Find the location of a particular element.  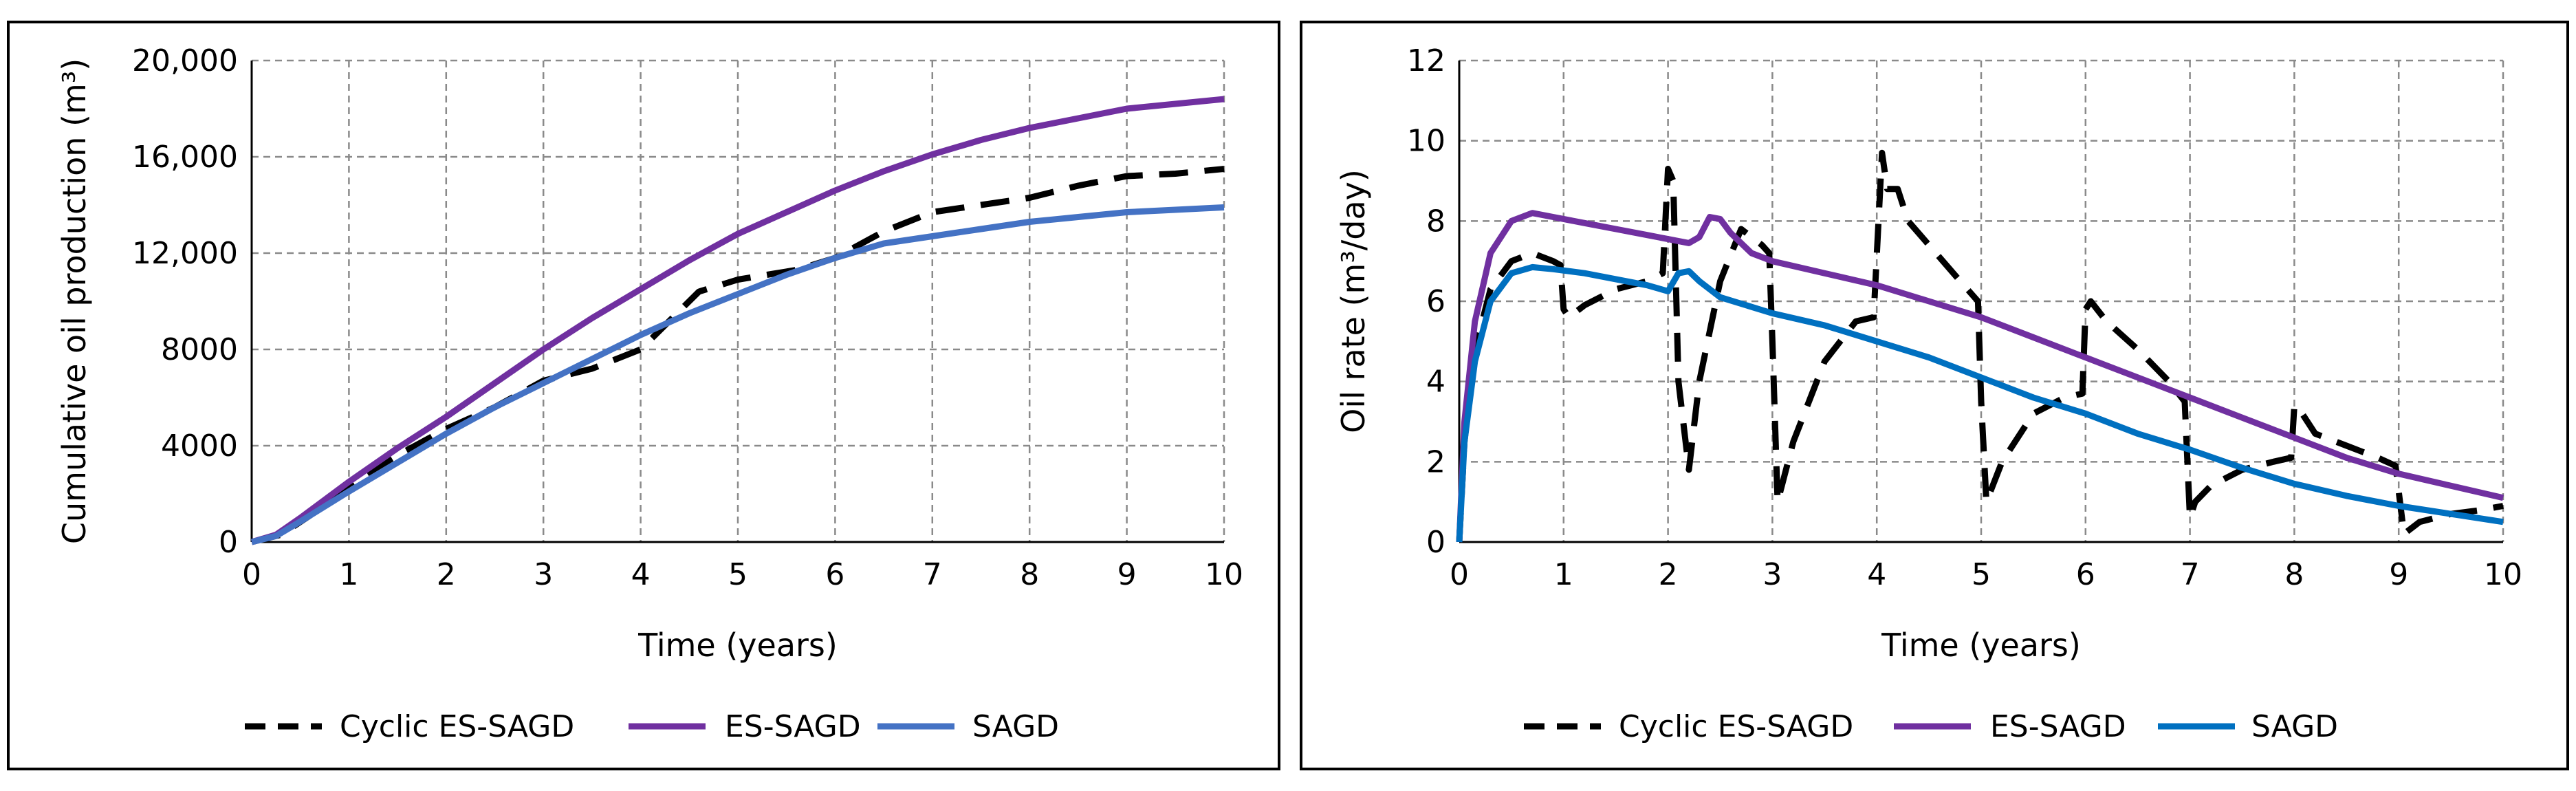

y-tick-label: 6 is located at coordinates (1436, 301).